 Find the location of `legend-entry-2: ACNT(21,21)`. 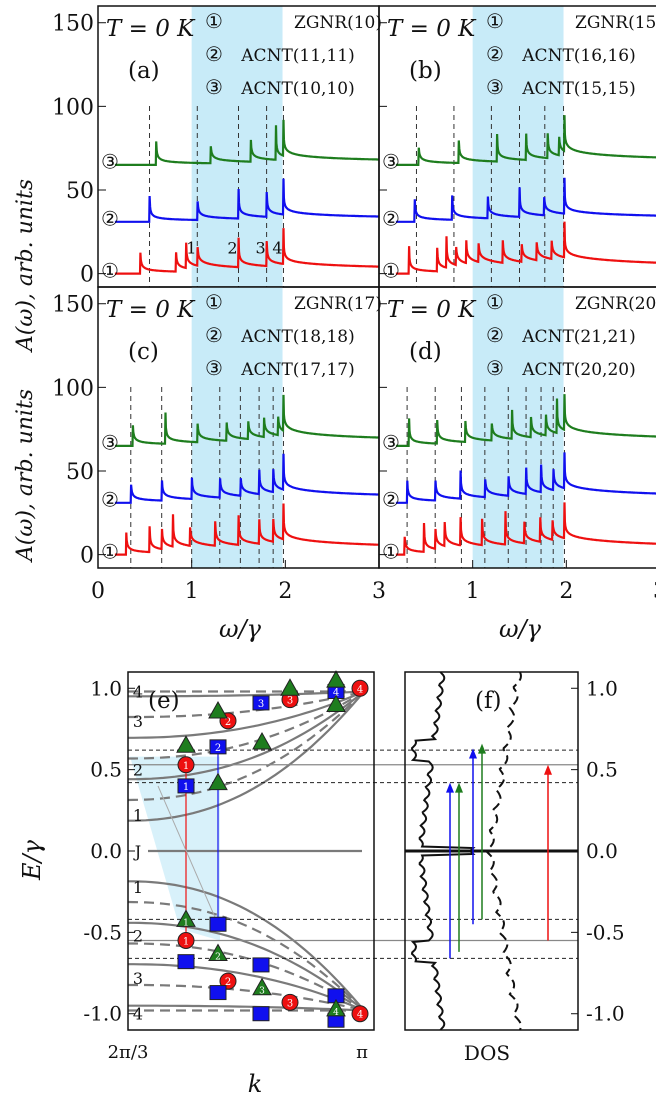

legend-entry-2: ACNT(21,21) is located at coordinates (578, 337).